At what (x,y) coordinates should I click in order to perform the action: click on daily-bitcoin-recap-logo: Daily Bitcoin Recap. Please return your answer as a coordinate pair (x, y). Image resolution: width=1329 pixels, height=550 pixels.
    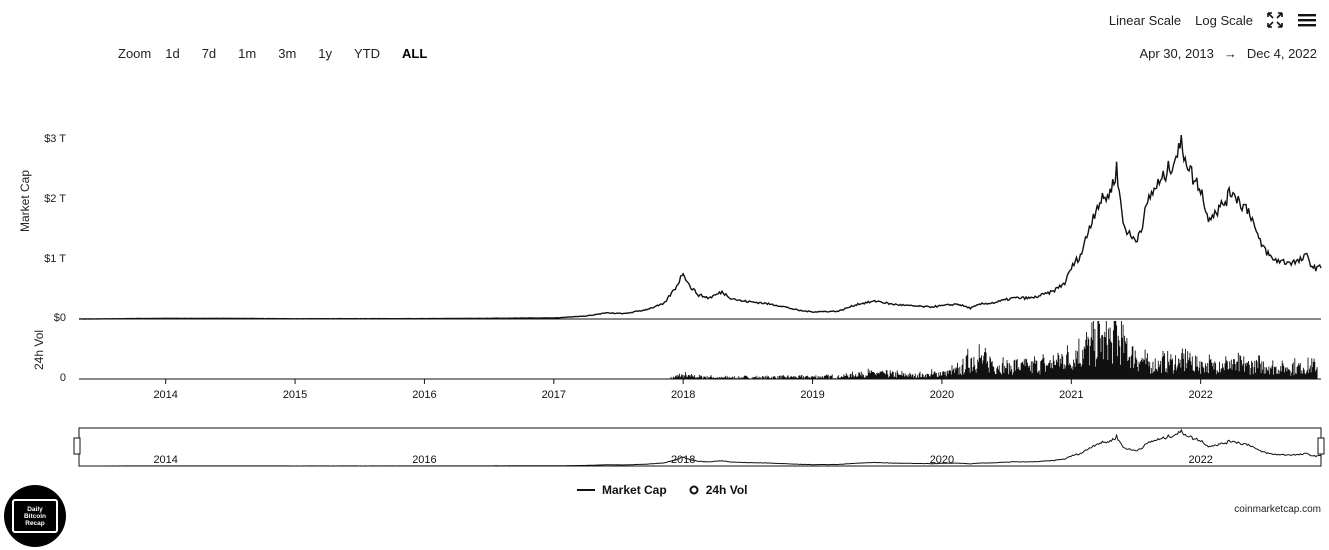
    Looking at the image, I should click on (35, 516).